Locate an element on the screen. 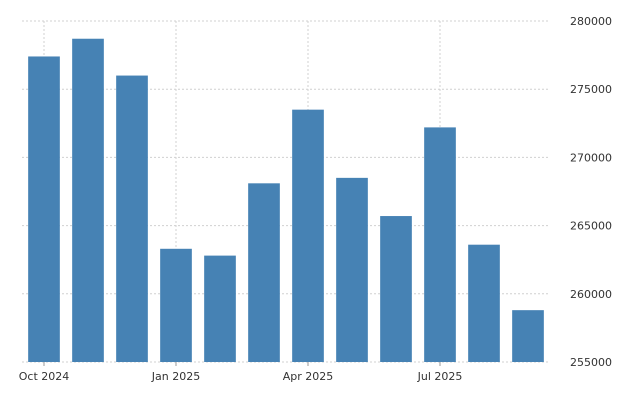 Image resolution: width=640 pixels, height=404 pixels. y-tick-label: 255000 is located at coordinates (591, 362).